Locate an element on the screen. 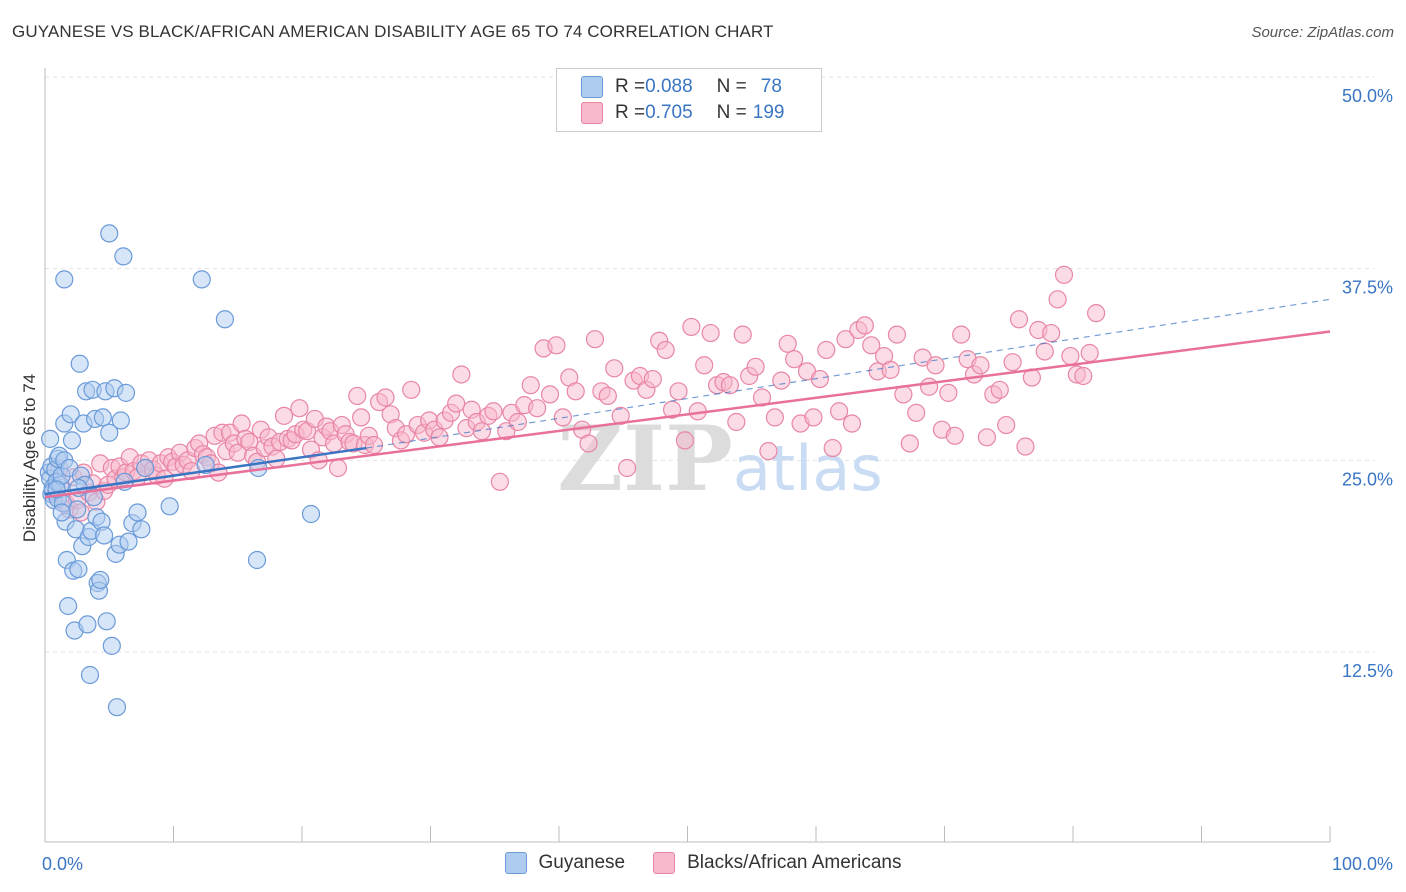 This screenshot has width=1406, height=892. y-tick-label: 25.0% is located at coordinates (1367, 479).